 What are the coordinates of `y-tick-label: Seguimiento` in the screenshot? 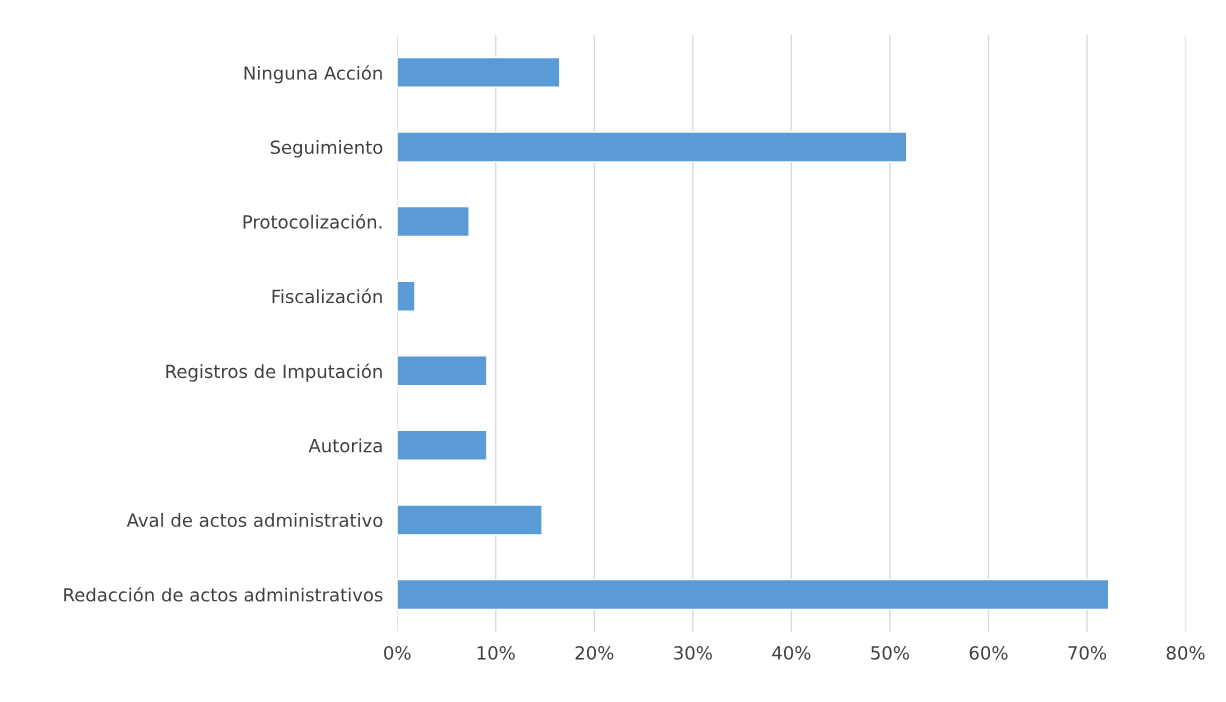 It's located at (326, 149).